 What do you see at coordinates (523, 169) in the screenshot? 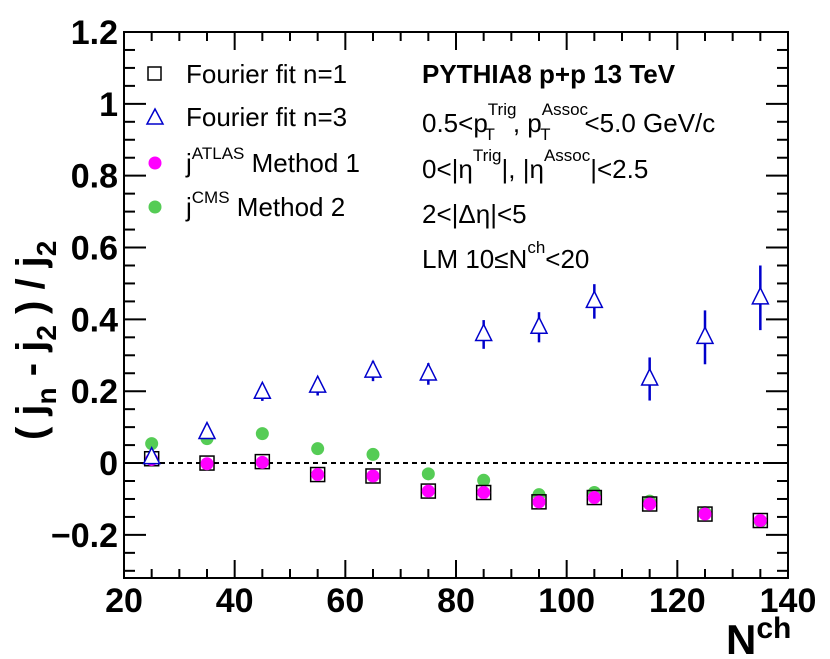
I see `eta-mid: |, |η` at bounding box center [523, 169].